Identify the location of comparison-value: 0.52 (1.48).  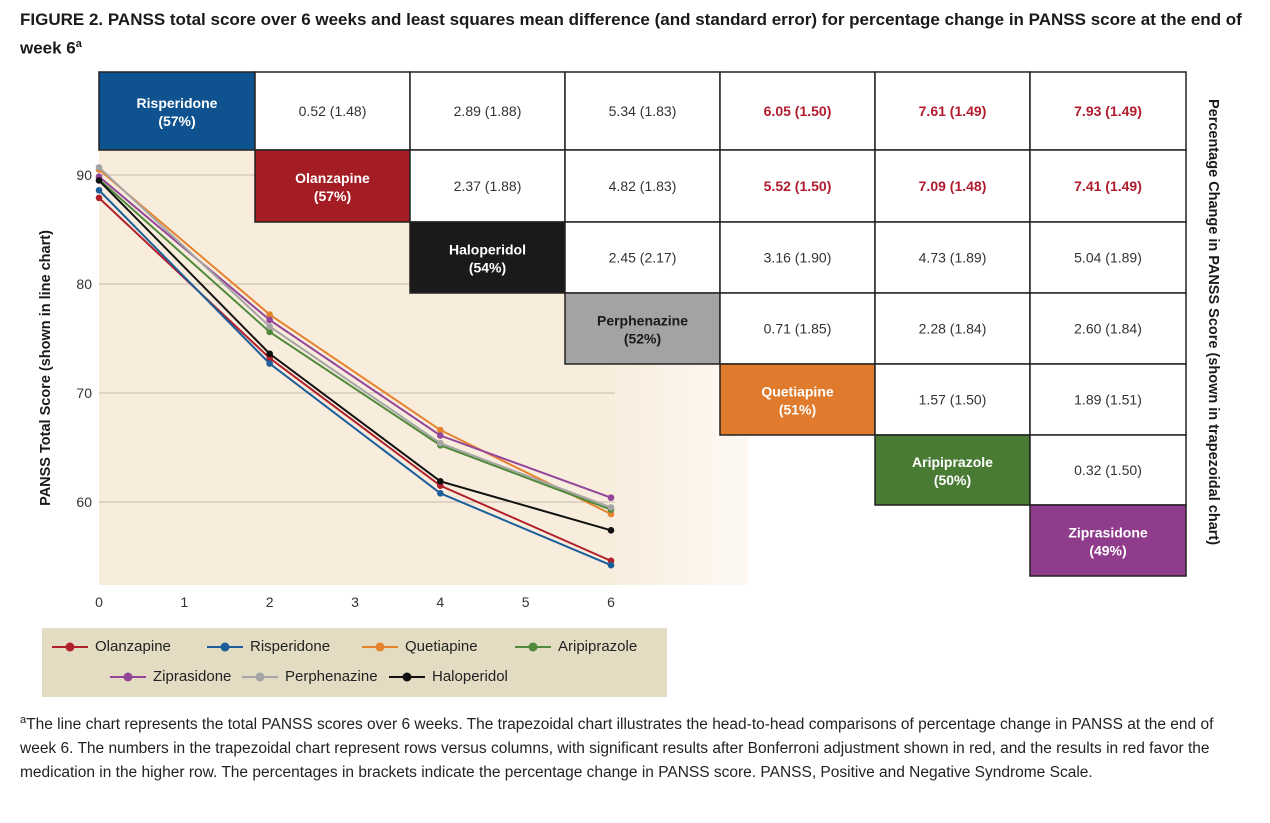
(333, 111).